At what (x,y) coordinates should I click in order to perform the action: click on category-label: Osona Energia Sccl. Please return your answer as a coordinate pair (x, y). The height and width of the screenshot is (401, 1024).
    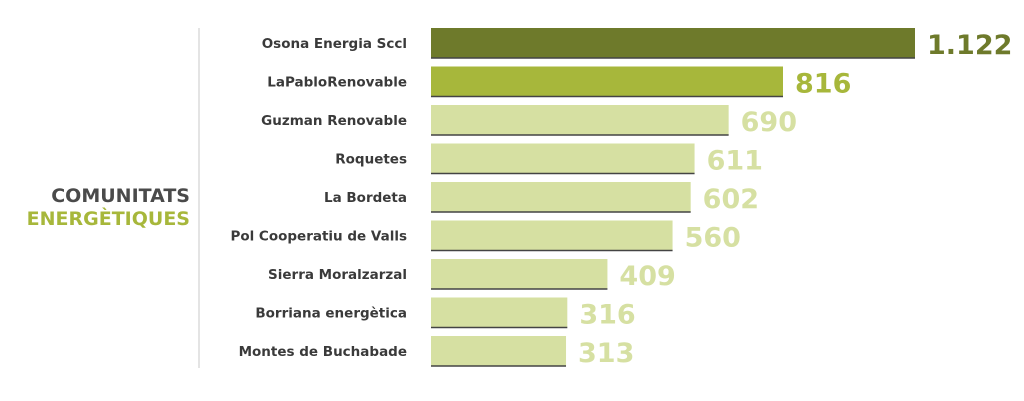
    Looking at the image, I should click on (334, 44).